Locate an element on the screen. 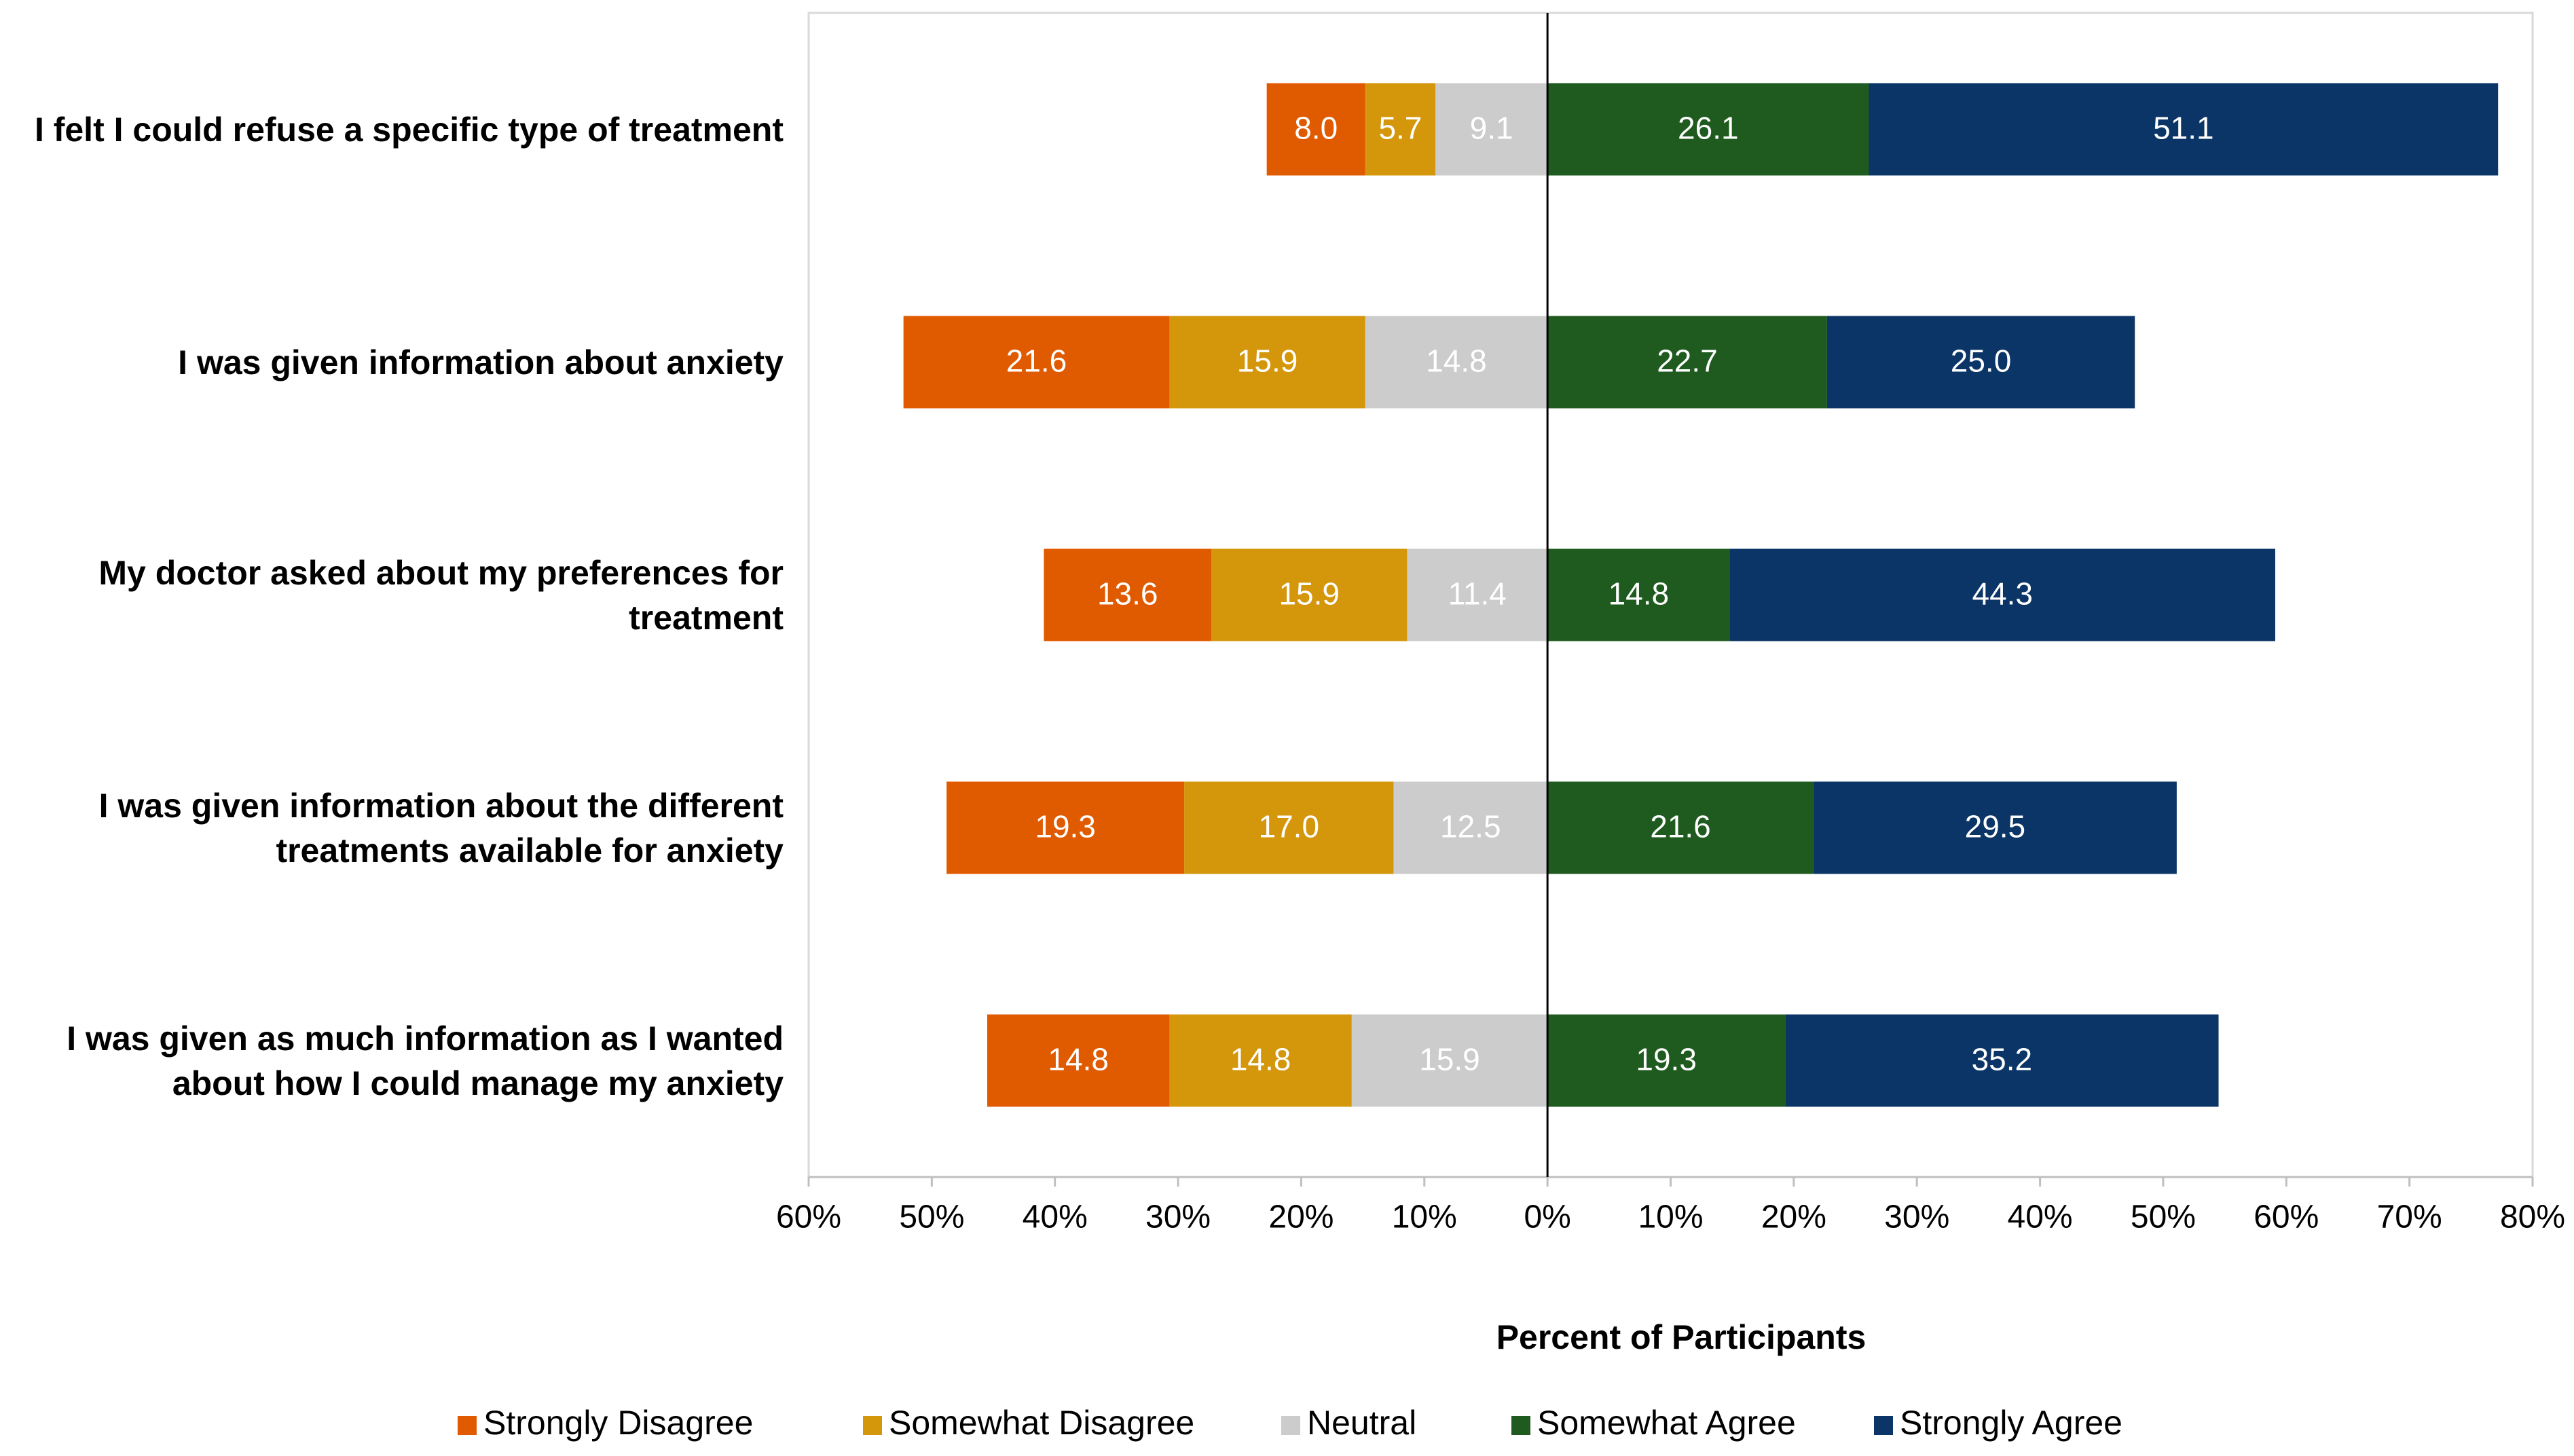  data-label: 11.4 is located at coordinates (1477, 594).